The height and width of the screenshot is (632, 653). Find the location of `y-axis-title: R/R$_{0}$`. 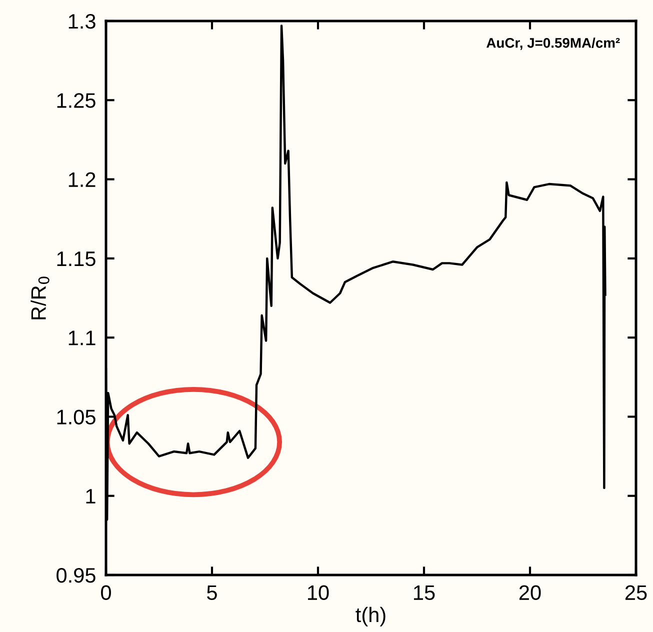

y-axis-title: R/R$_{0}$ is located at coordinates (40, 298).